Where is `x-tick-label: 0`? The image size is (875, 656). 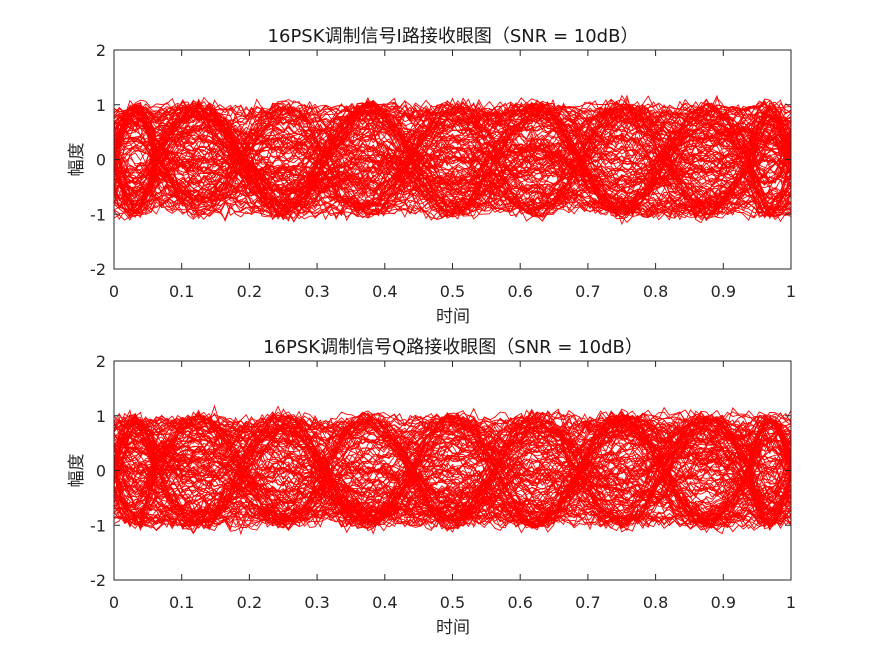
x-tick-label: 0 is located at coordinates (114, 602).